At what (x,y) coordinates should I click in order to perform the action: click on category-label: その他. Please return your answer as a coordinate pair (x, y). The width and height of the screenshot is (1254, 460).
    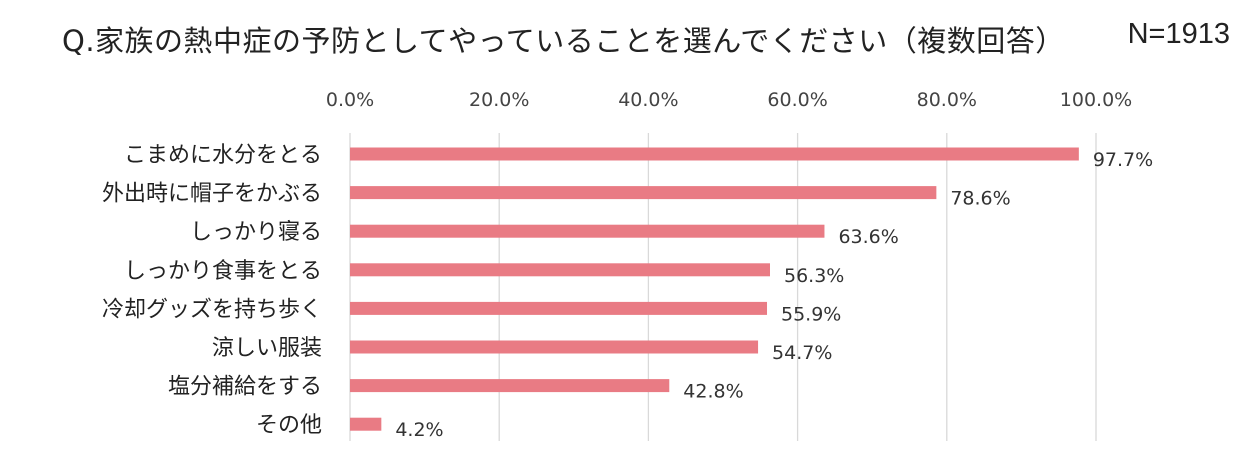
    Looking at the image, I should click on (289, 425).